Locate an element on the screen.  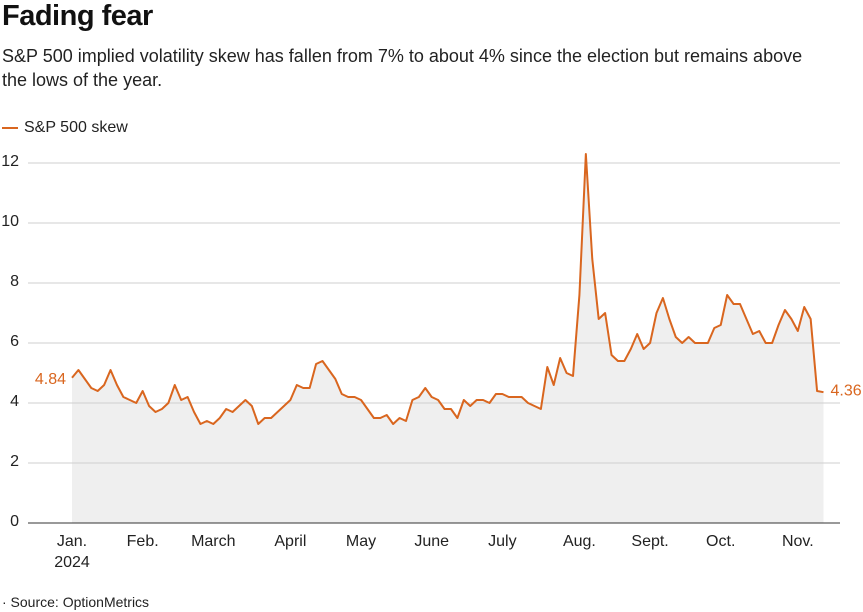
x-tick-label: May is located at coordinates (361, 541).